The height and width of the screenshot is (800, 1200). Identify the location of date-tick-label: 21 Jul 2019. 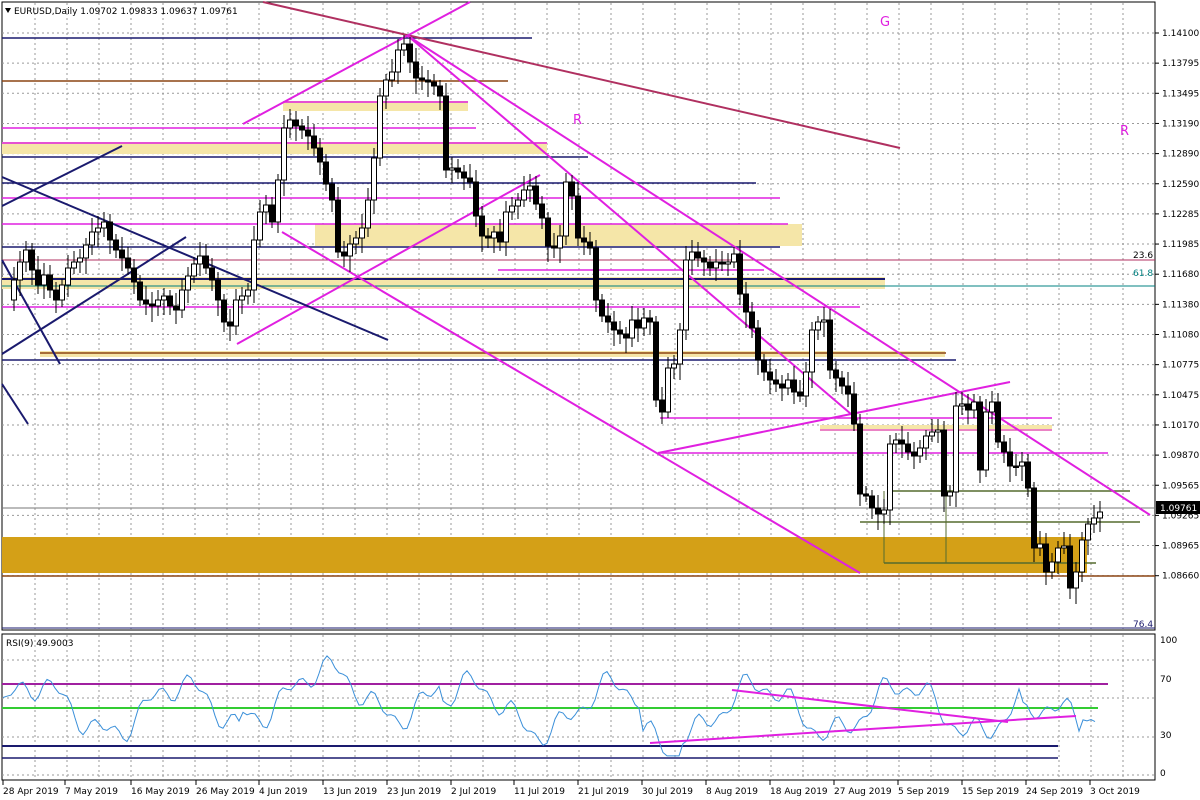
(603, 792).